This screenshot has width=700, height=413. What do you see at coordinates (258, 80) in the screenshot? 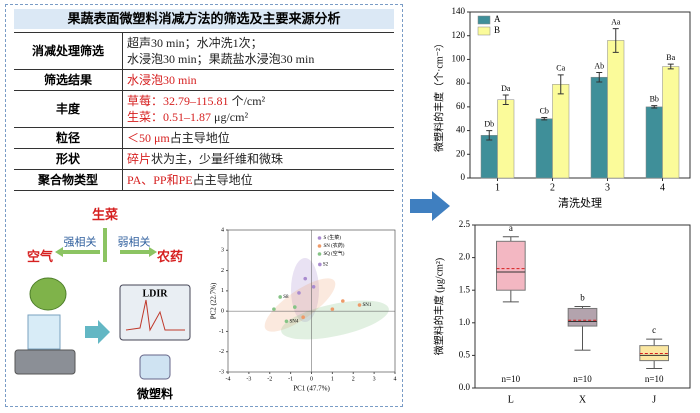
I see `row-content: 水浸泡30 min` at bounding box center [258, 80].